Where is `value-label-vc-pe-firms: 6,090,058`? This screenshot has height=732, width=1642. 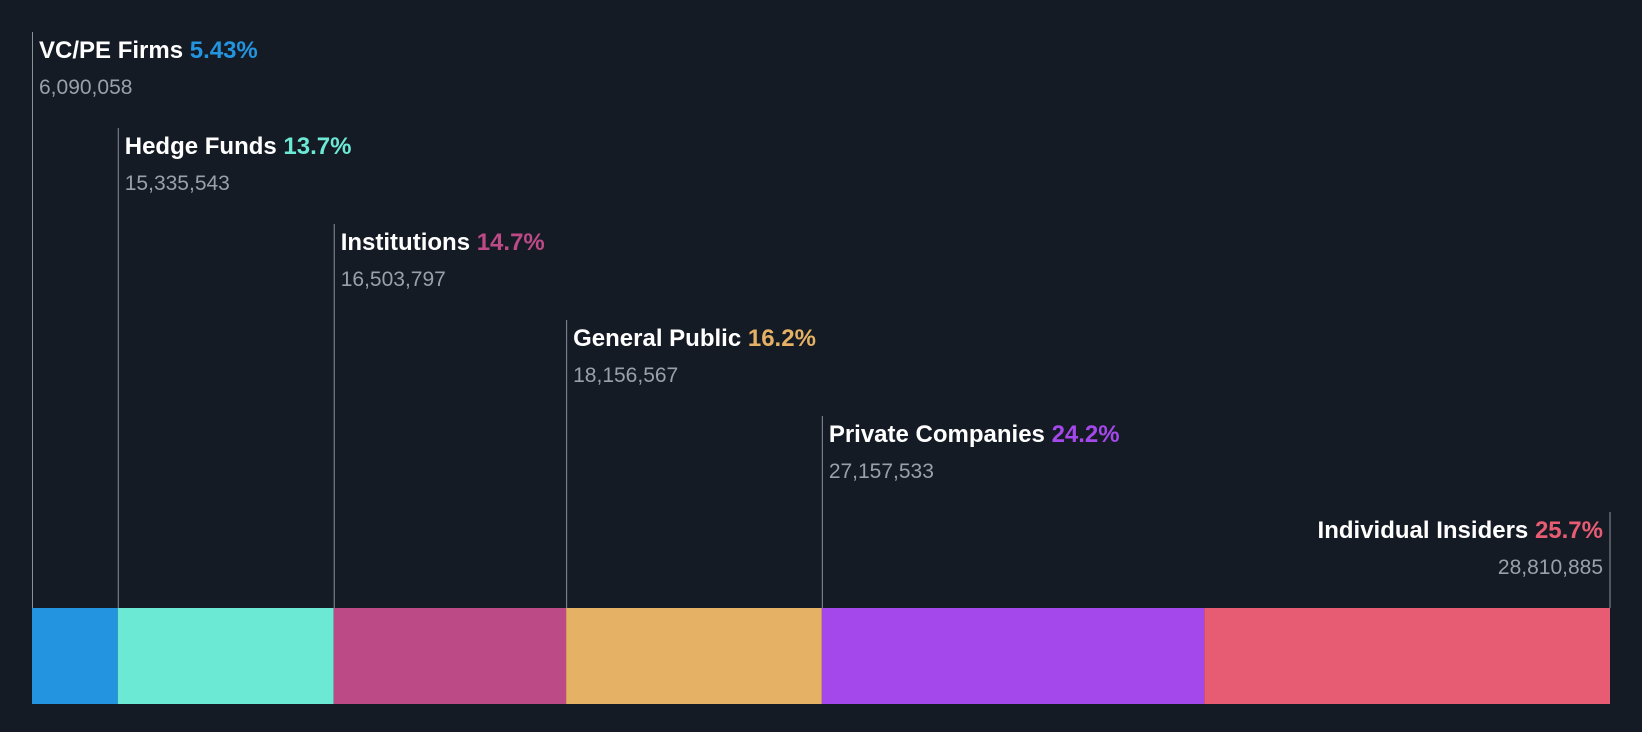
value-label-vc-pe-firms: 6,090,058 is located at coordinates (85, 87).